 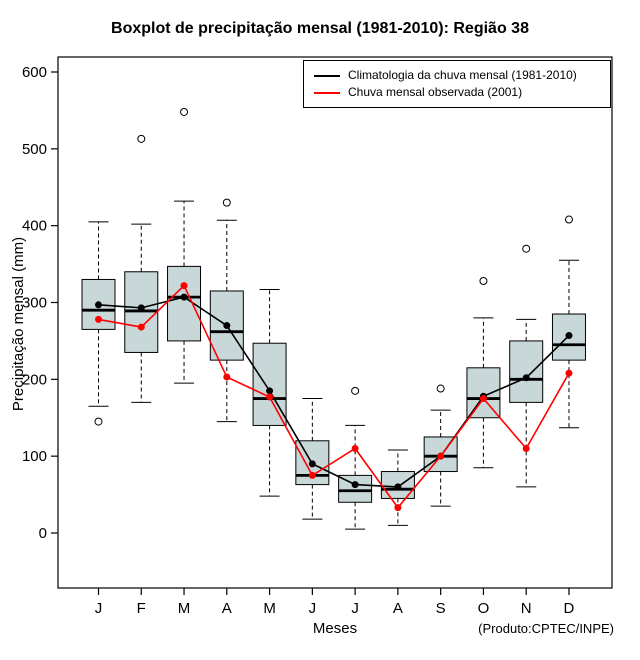 I want to click on legend-item-climatology: Climatologia da chuva mensal (1981-2010), so click(x=458, y=75).